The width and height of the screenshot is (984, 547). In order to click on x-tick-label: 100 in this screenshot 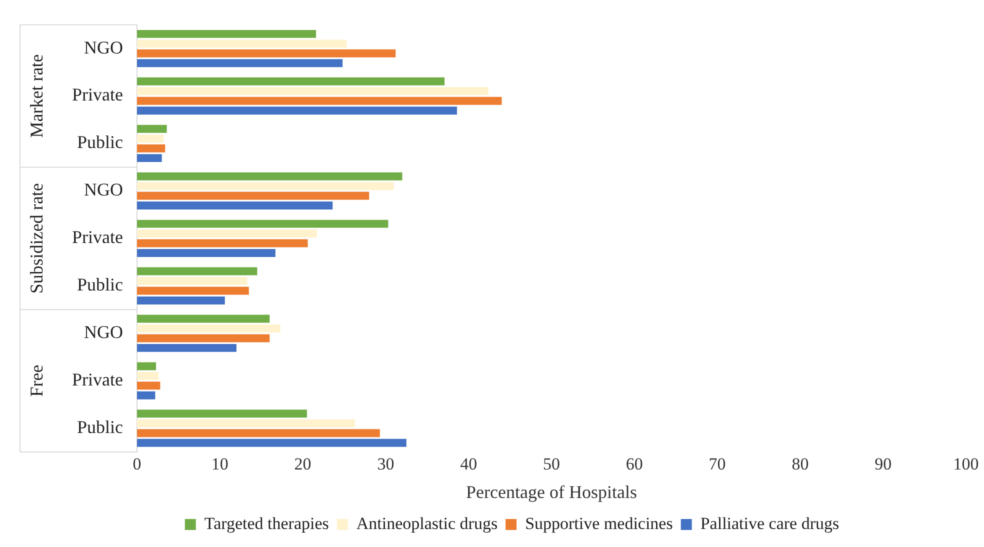, I will do `click(966, 464)`.